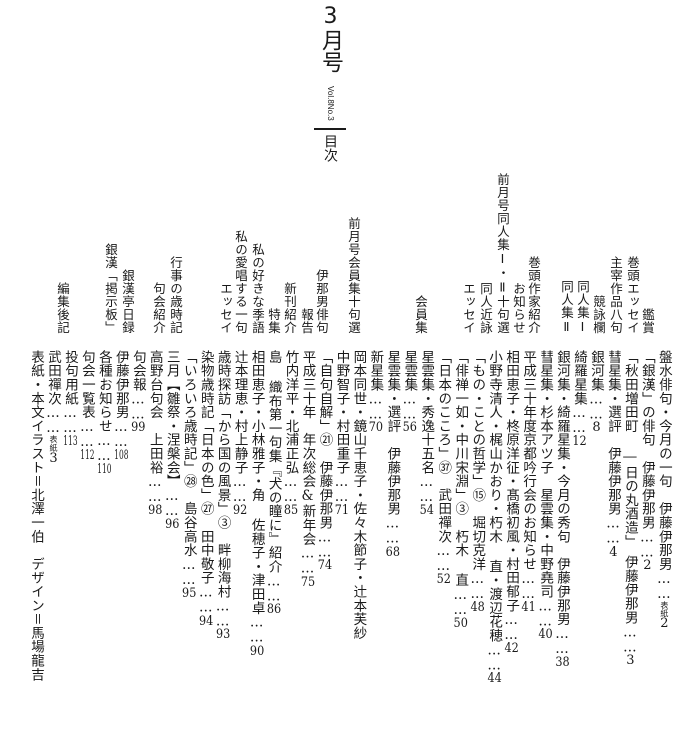 The height and width of the screenshot is (732, 680). I want to click on page-number: 90, so click(257, 651).